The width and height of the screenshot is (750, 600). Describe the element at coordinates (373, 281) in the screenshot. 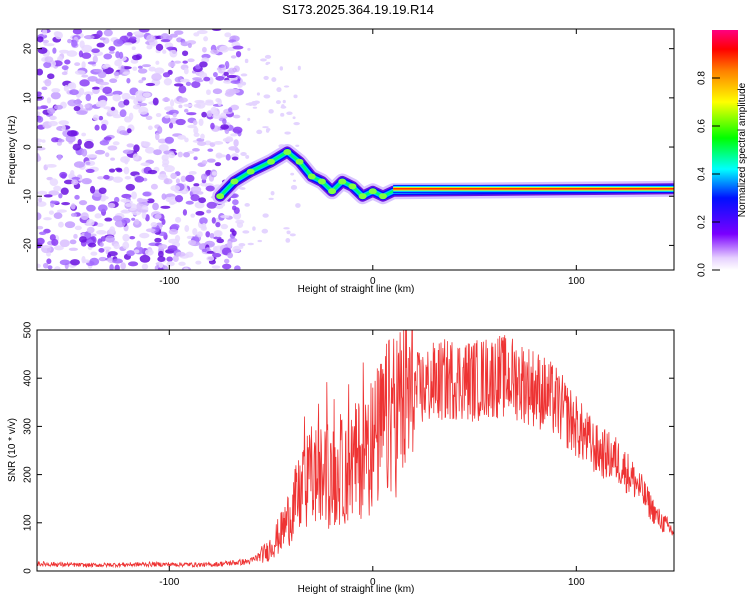

I see `x-tick-label: 0` at that location.